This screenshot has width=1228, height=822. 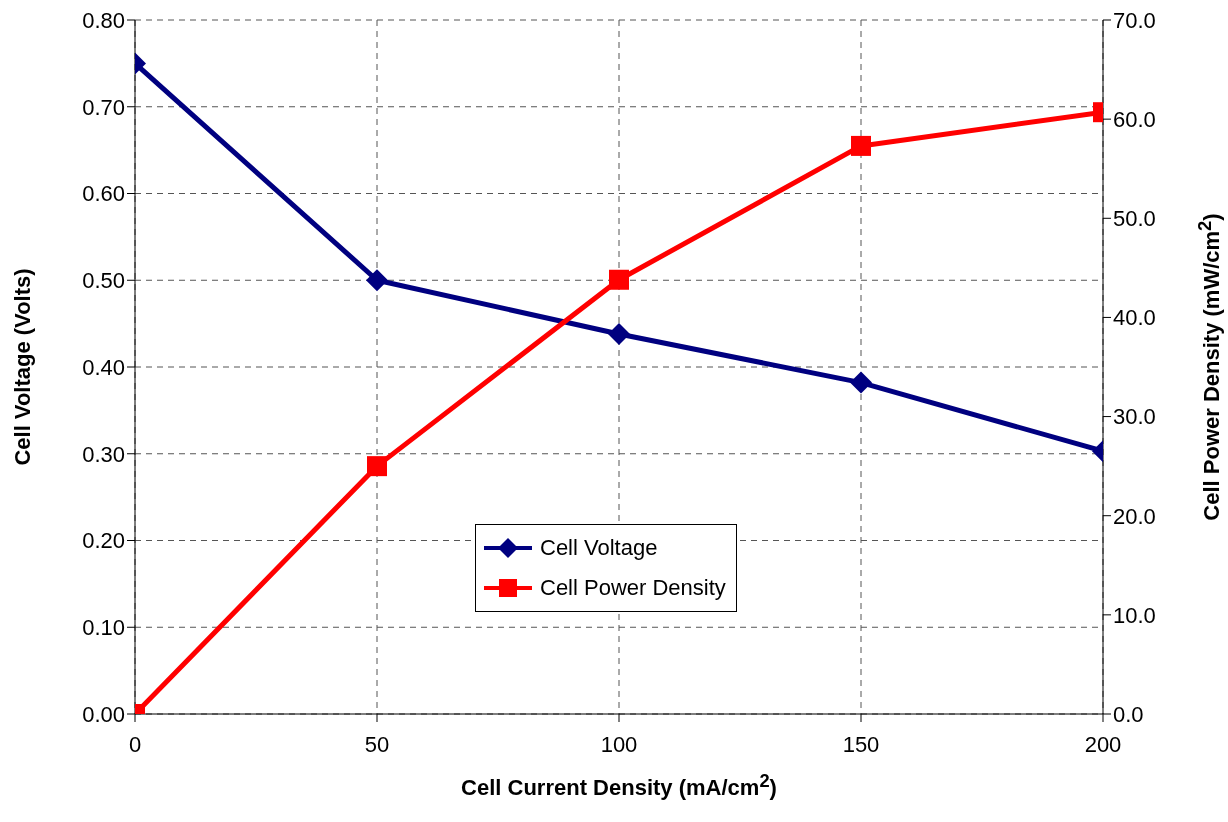 What do you see at coordinates (1134, 615) in the screenshot?
I see `y2-tick-label: 10.0` at bounding box center [1134, 615].